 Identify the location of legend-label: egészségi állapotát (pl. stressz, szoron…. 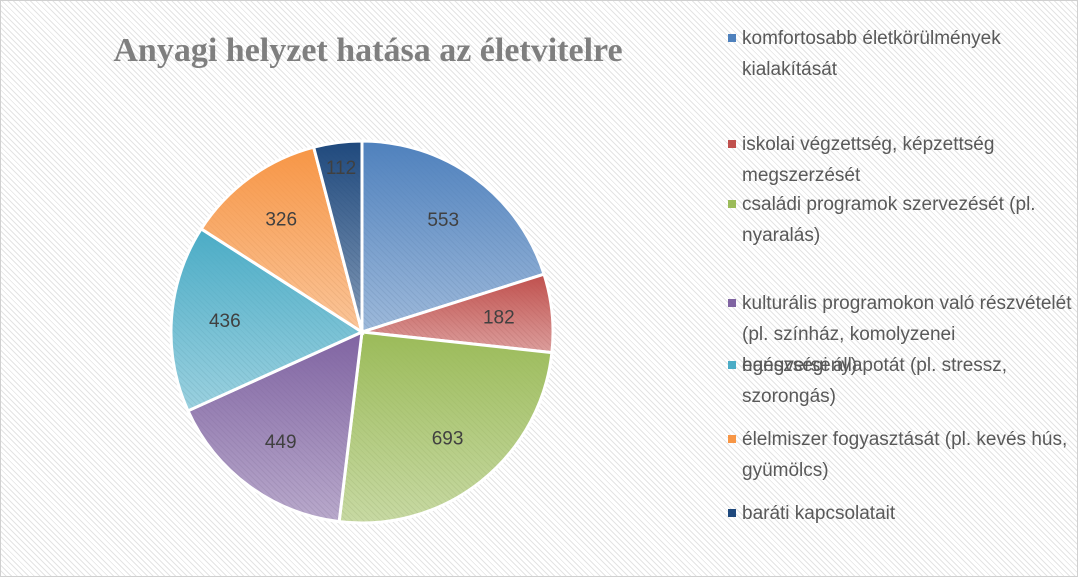
(875, 381).